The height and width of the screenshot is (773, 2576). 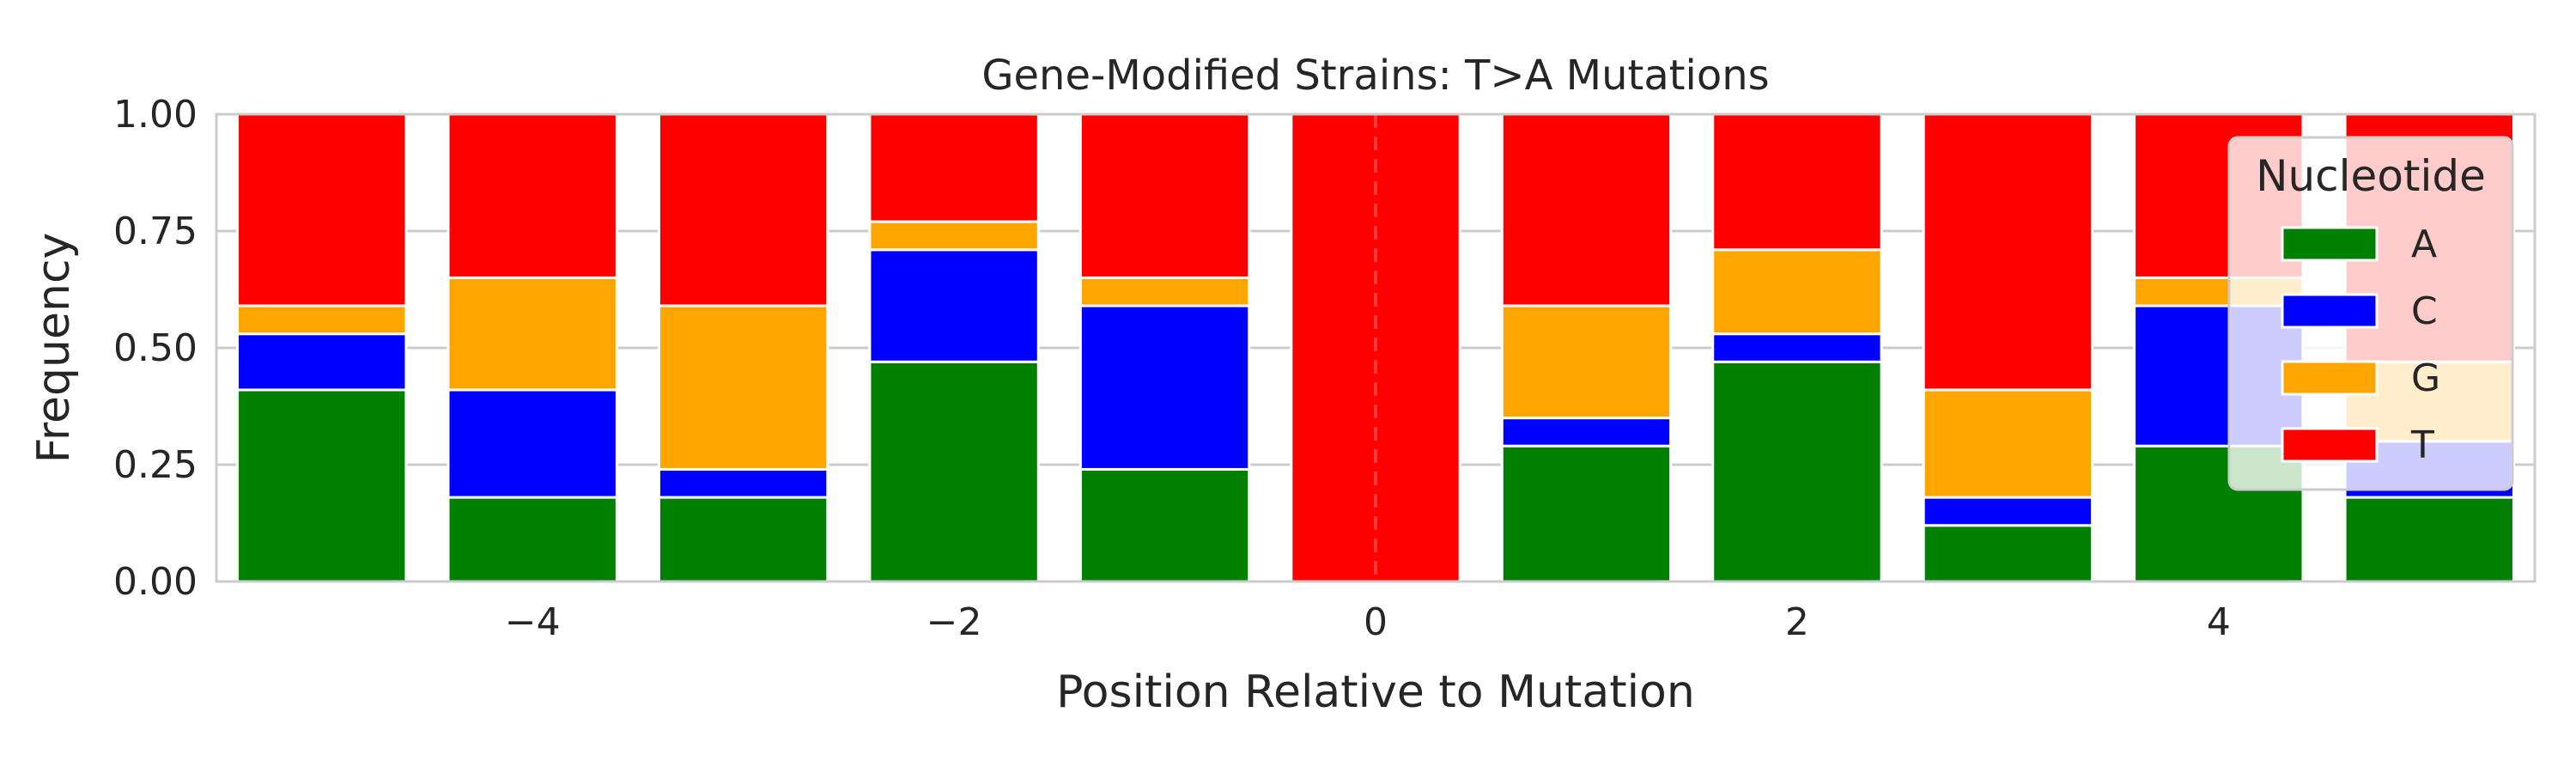 I want to click on x-tick-label: −4, so click(x=533, y=622).